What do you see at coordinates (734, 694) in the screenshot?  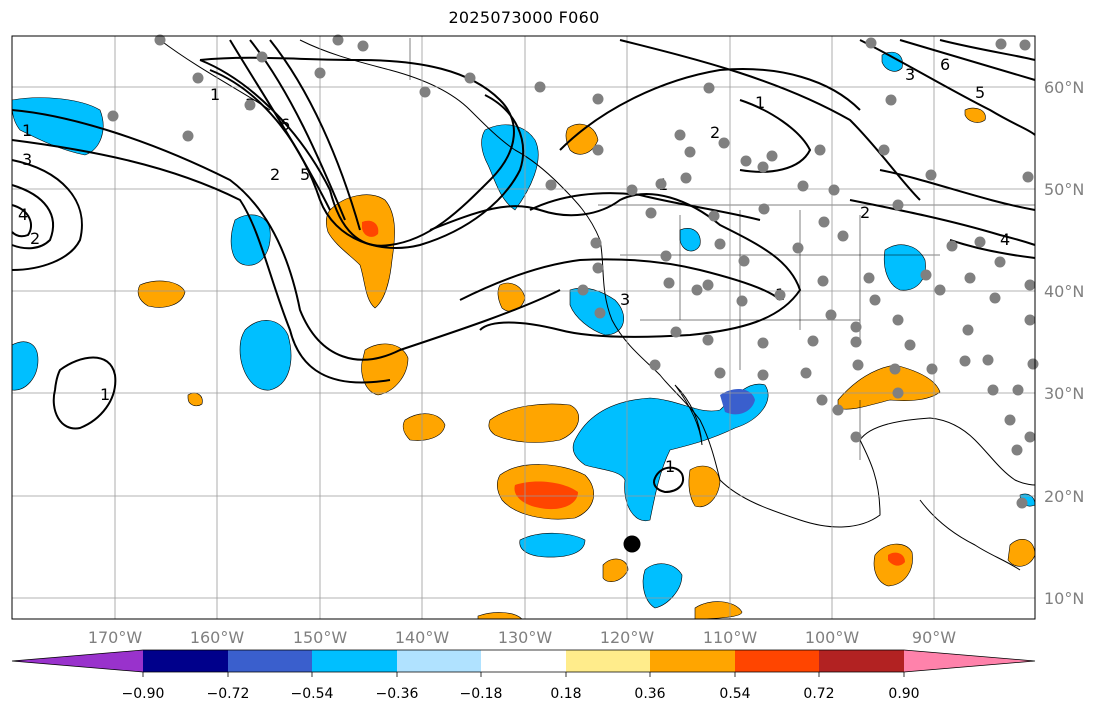 I see `colorbar-tick-label: 0.54` at bounding box center [734, 694].